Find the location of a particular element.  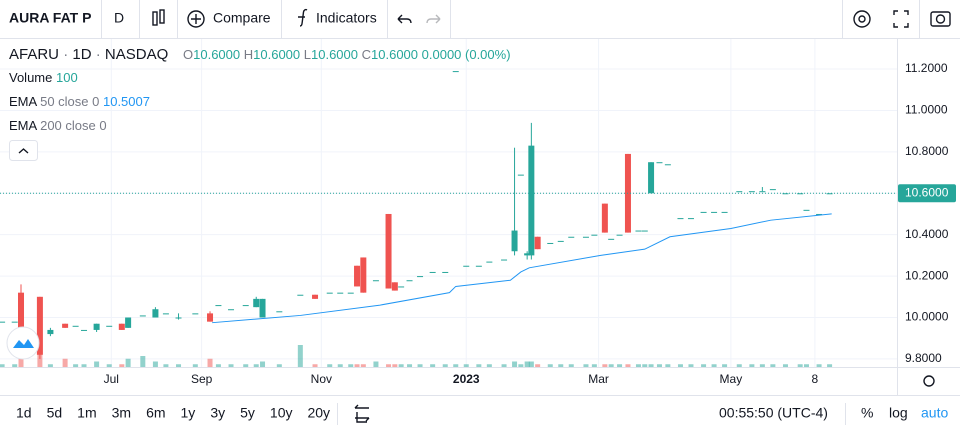

percent-button: % is located at coordinates (867, 413).